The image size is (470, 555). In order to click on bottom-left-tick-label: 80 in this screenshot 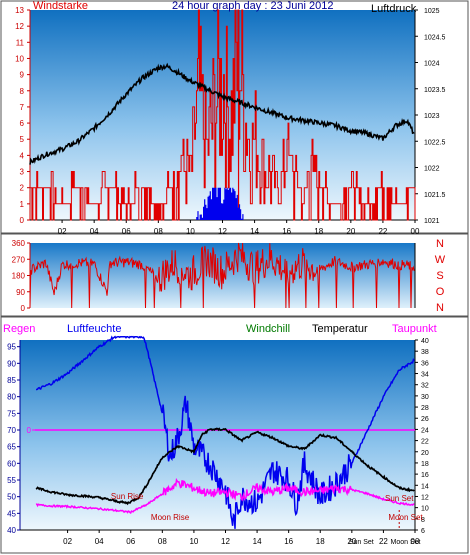, I will do `click(11, 397)`.